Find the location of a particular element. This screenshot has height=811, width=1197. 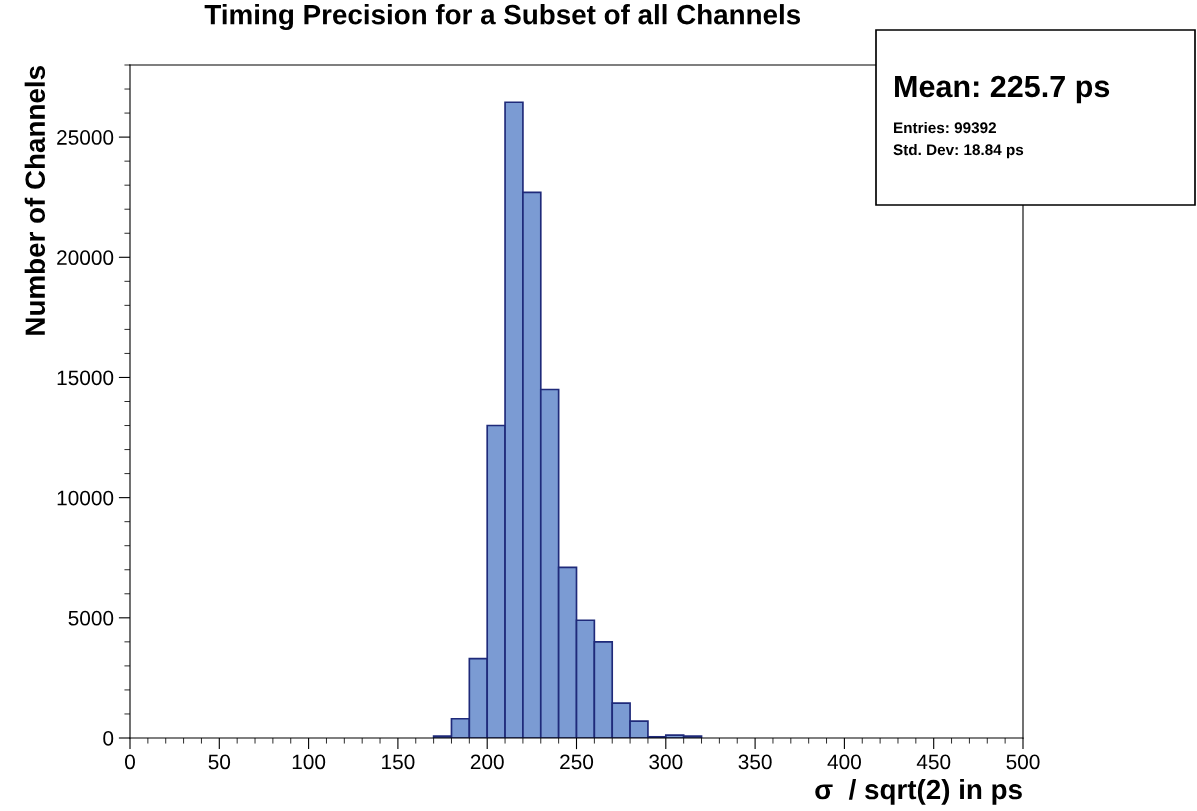

annotation: Std. Dev: 18.84 ps is located at coordinates (958, 151).